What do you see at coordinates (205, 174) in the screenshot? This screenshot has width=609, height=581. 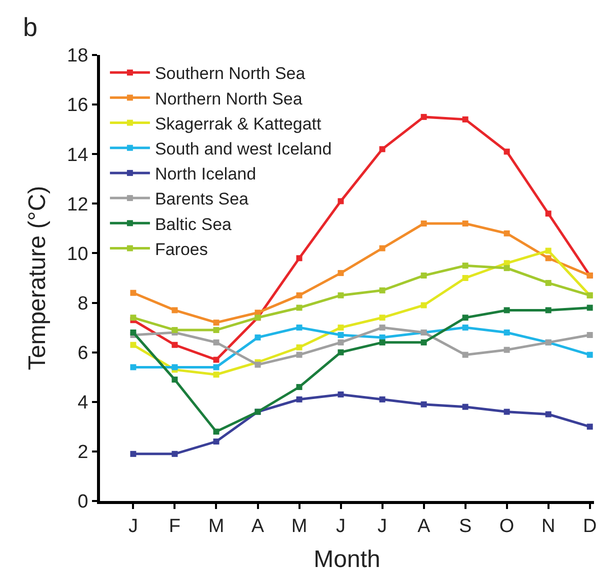 I see `legend-label: North Iceland` at bounding box center [205, 174].